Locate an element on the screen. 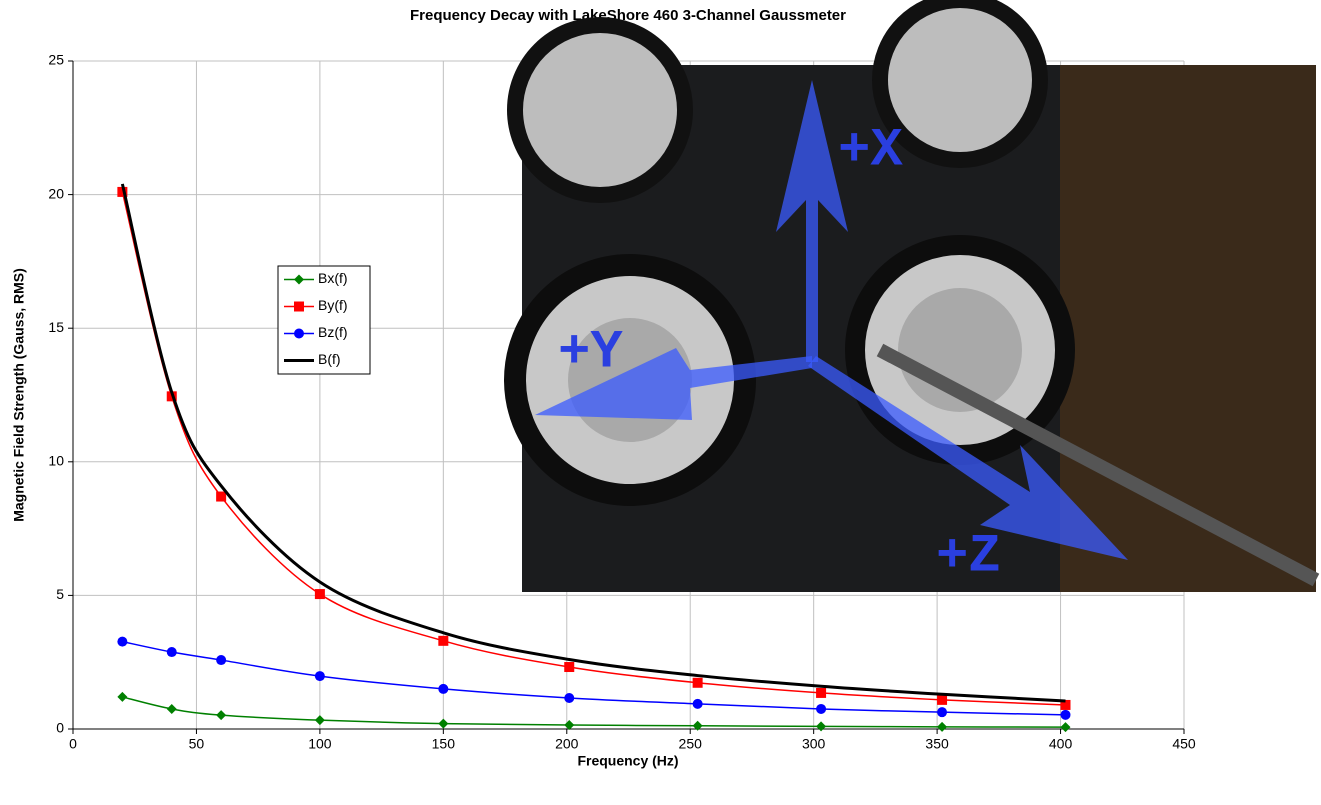  arrow-z is located at coordinates (968, 458).